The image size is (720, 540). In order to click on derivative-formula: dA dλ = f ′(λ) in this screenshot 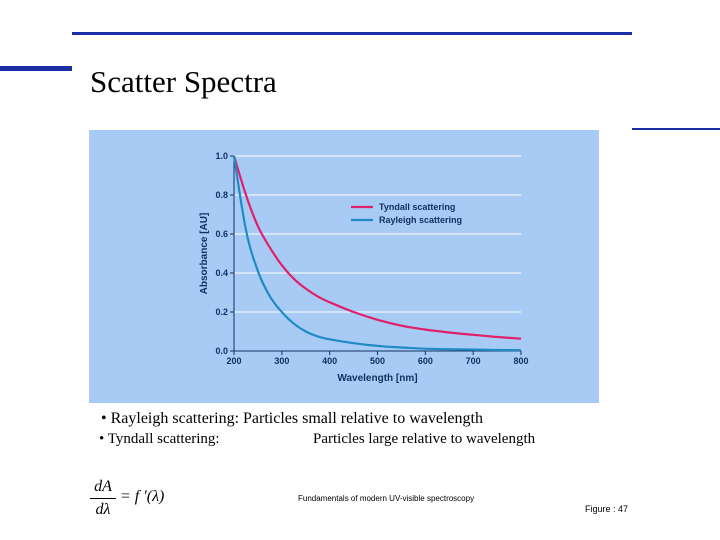, I will do `click(141, 499)`.